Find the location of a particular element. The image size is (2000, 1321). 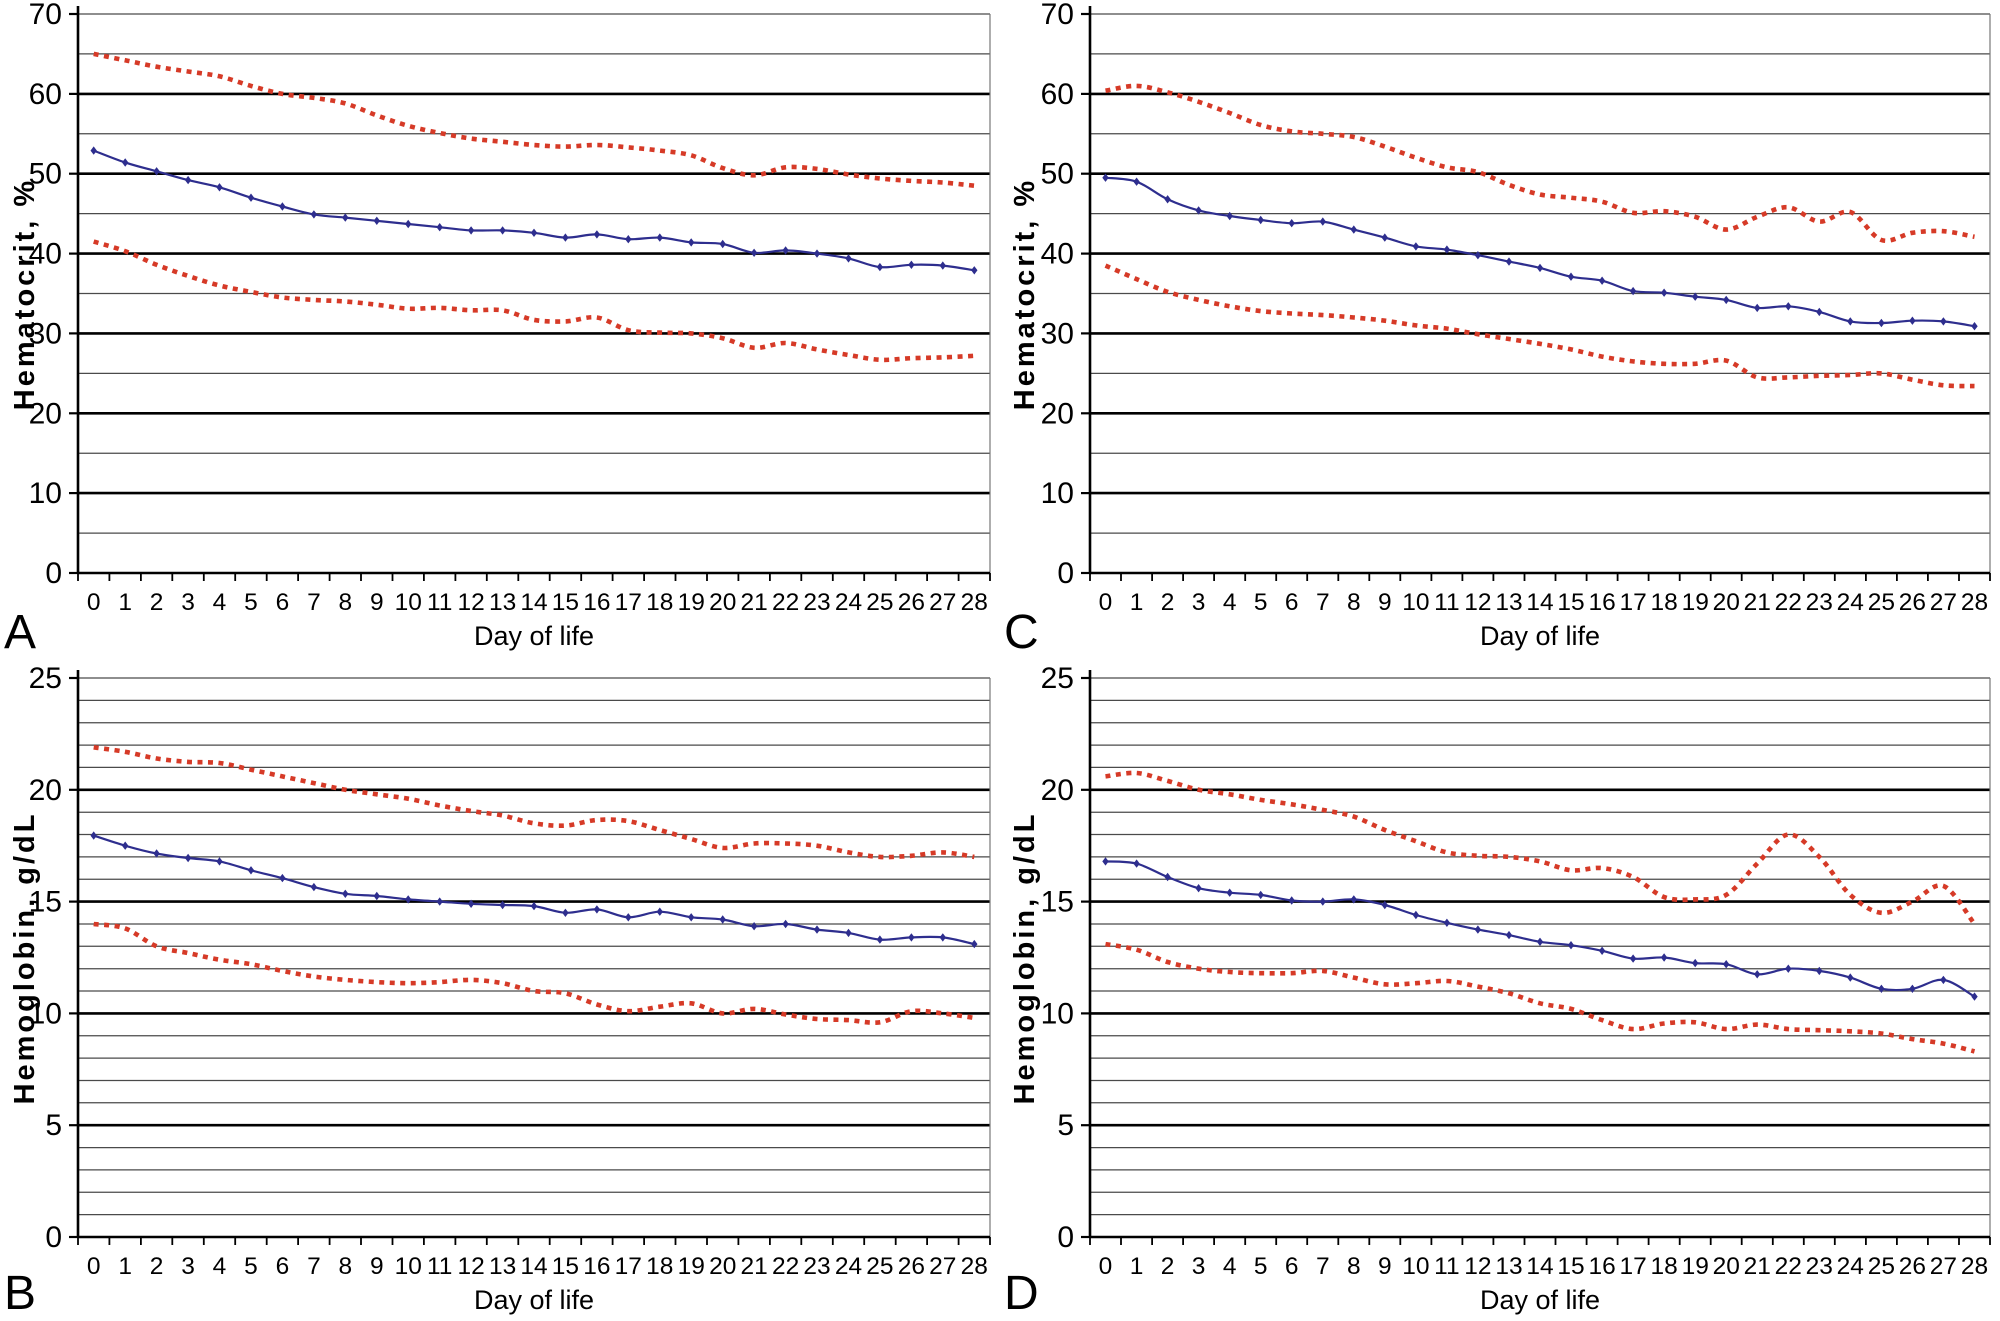

y-tick-label: 30 is located at coordinates (1057, 333).